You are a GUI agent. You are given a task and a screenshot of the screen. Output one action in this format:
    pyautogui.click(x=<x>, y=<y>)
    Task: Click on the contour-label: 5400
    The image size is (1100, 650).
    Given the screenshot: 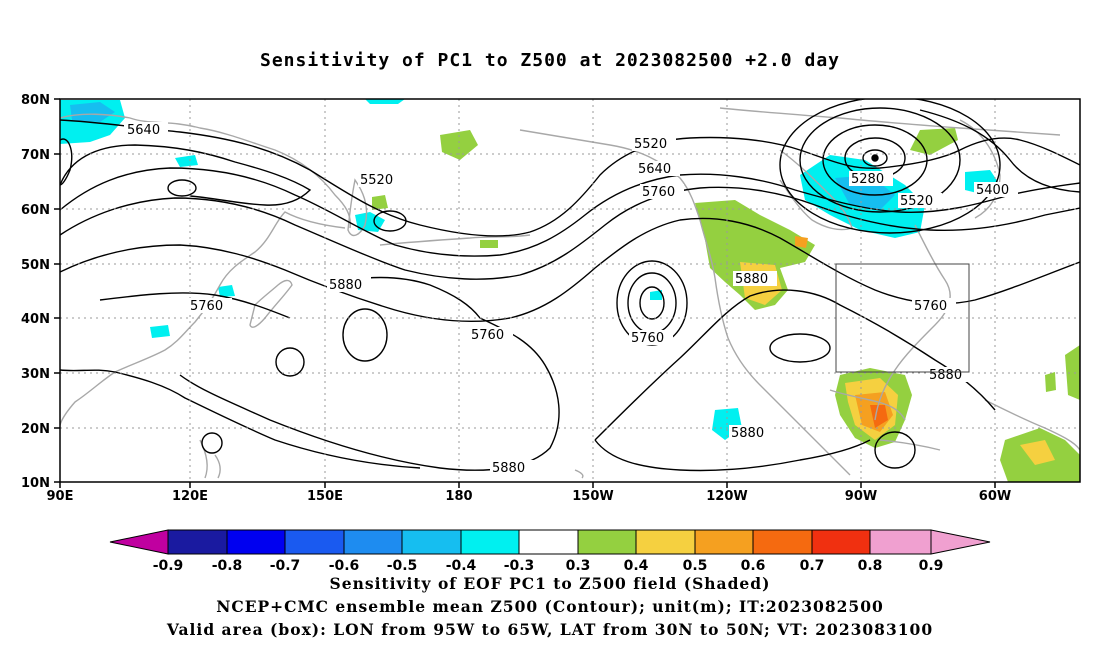 What is the action you would take?
    pyautogui.click(x=992, y=190)
    